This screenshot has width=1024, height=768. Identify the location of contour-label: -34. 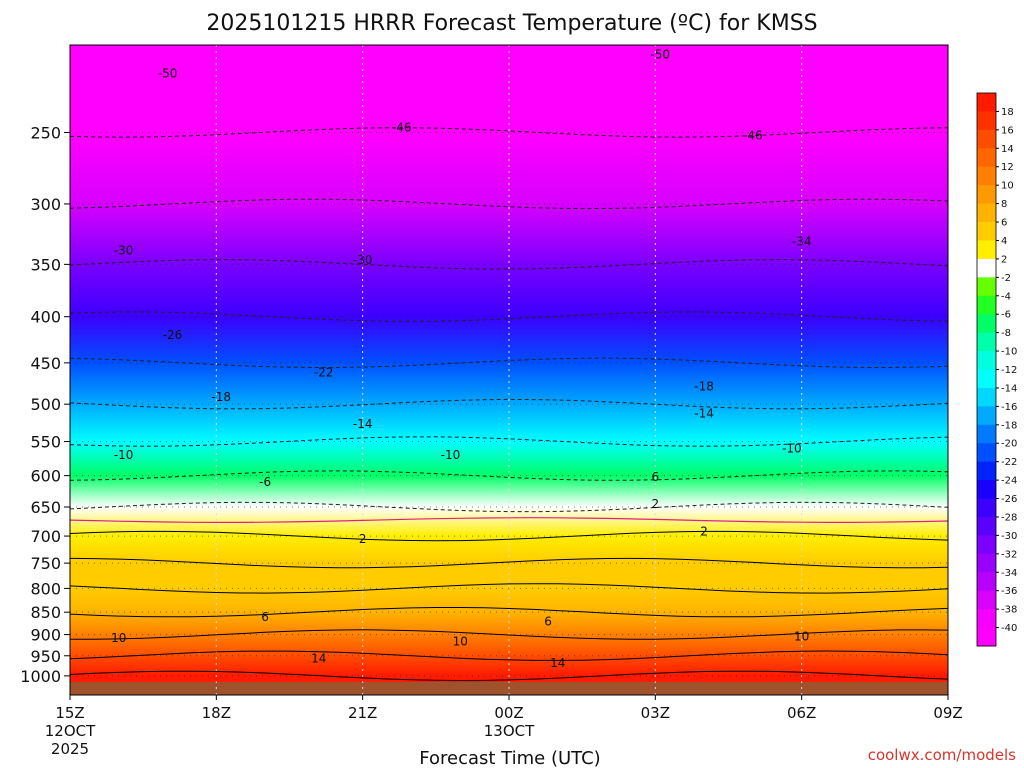
(802, 241).